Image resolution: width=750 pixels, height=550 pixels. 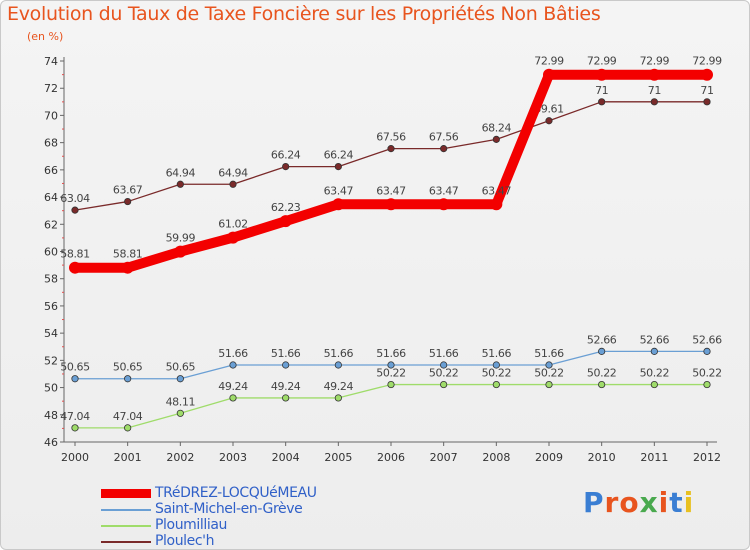 I want to click on y-tick-label: 66, so click(x=51, y=170).